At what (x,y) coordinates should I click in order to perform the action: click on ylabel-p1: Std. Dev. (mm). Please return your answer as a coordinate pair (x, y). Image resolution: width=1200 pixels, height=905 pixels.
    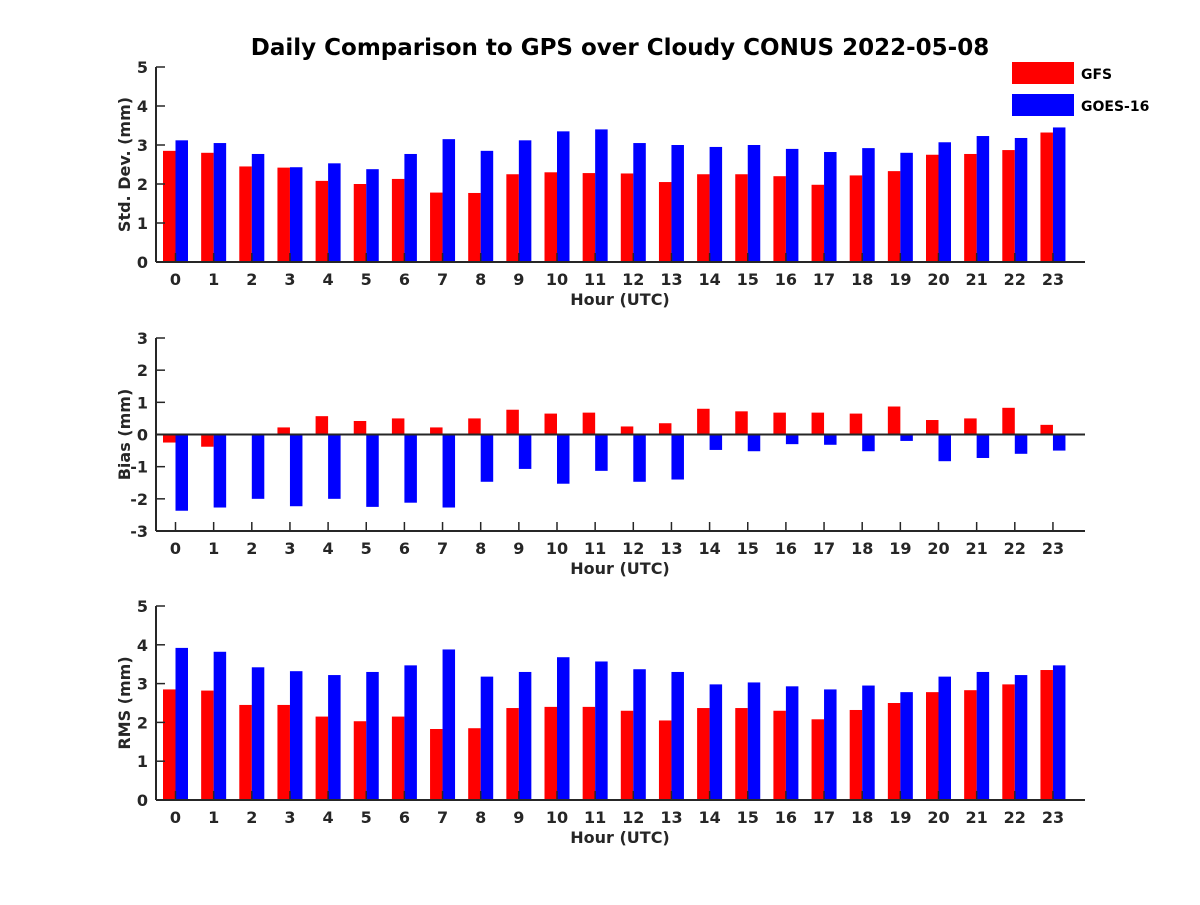
    Looking at the image, I should click on (124, 164).